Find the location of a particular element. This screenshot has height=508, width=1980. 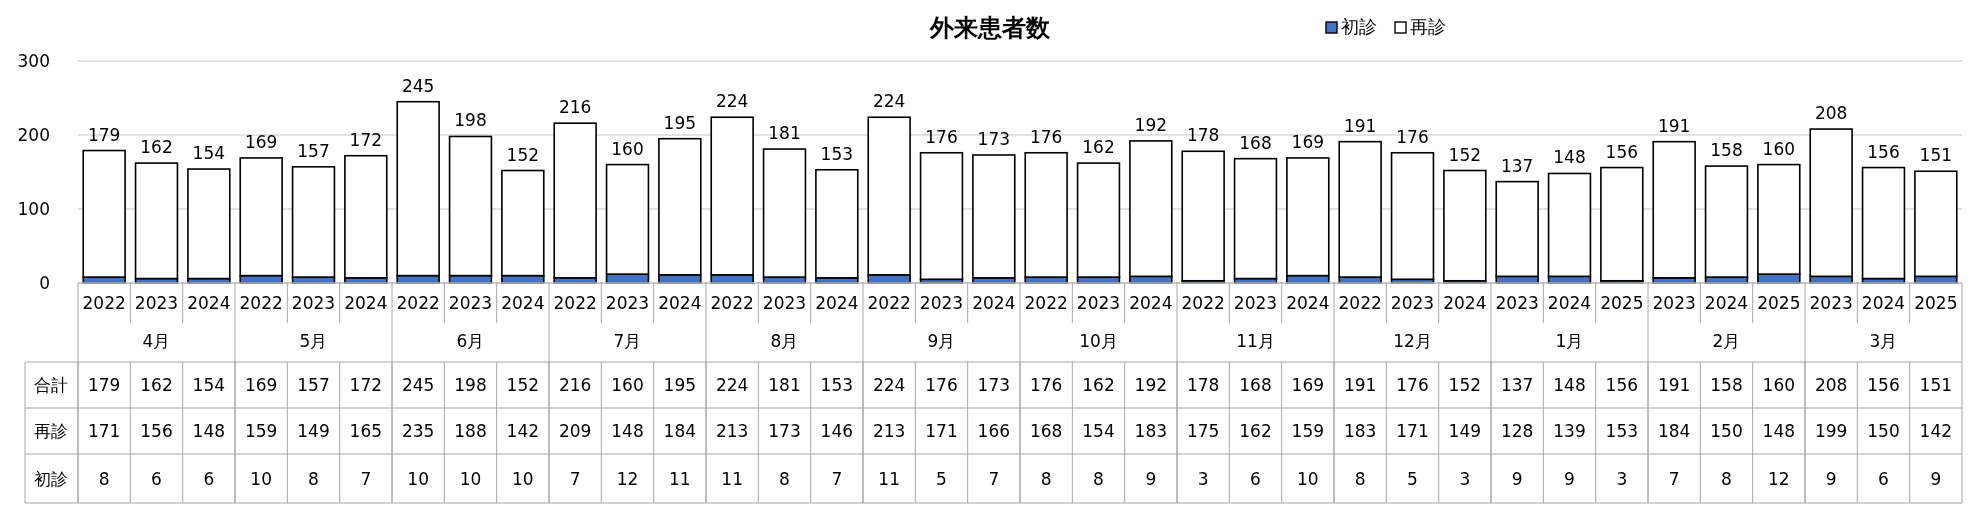

text: 168 is located at coordinates (1255, 385).